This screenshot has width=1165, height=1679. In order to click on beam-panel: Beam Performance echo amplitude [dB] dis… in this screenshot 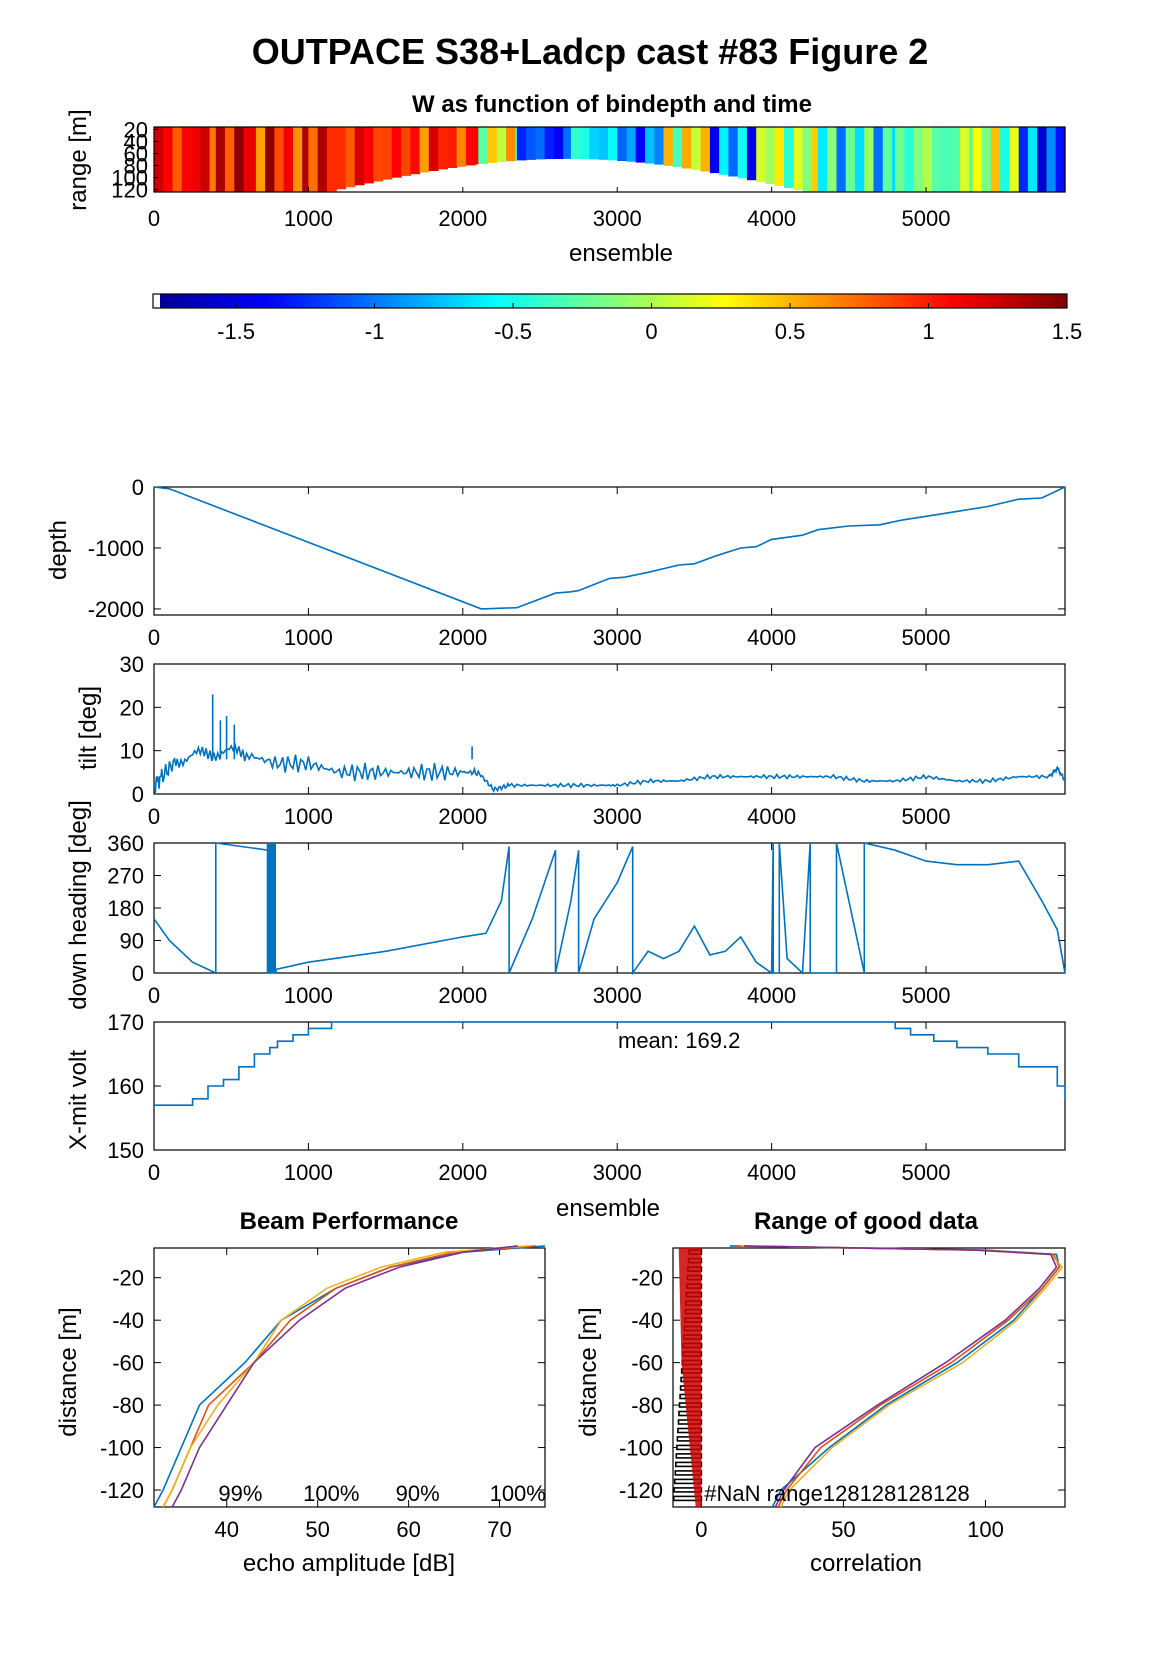, I will do `click(300, 1392)`.